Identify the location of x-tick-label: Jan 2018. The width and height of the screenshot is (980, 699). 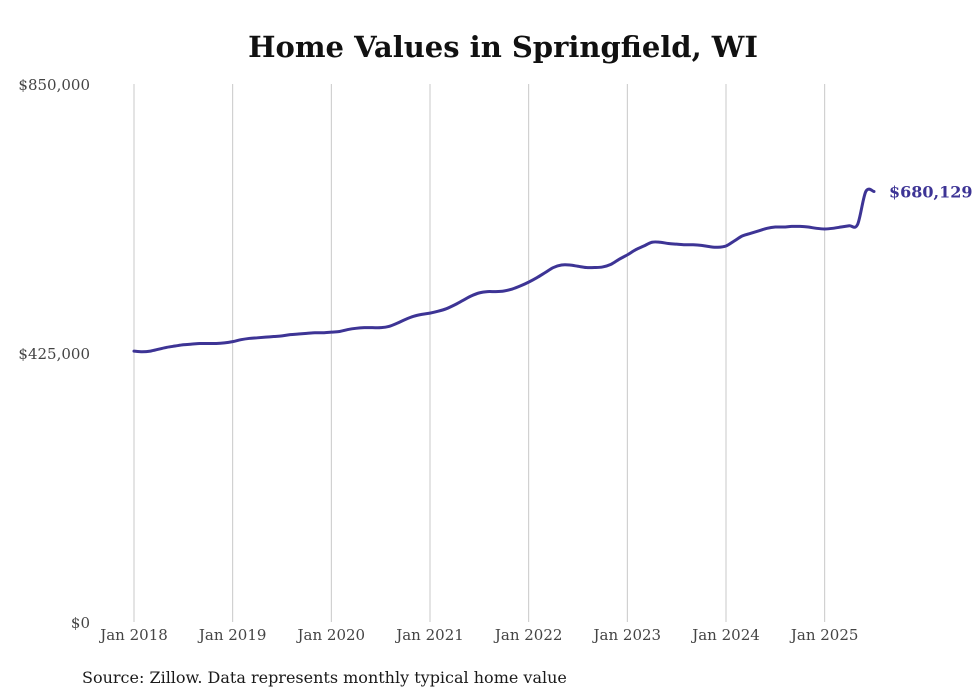
(133, 635).